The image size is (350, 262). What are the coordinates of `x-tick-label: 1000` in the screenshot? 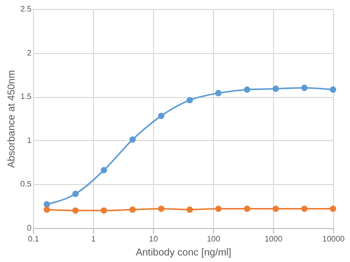 It's located at (273, 239).